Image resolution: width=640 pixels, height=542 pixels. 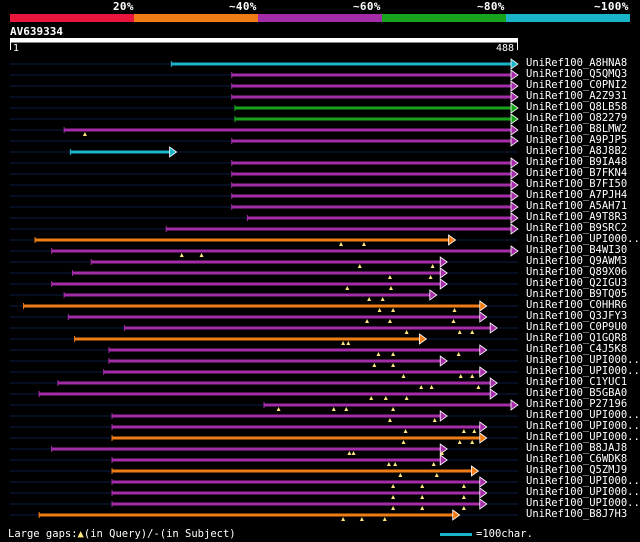 What do you see at coordinates (264, 42) in the screenshot?
I see `query-ruler` at bounding box center [264, 42].